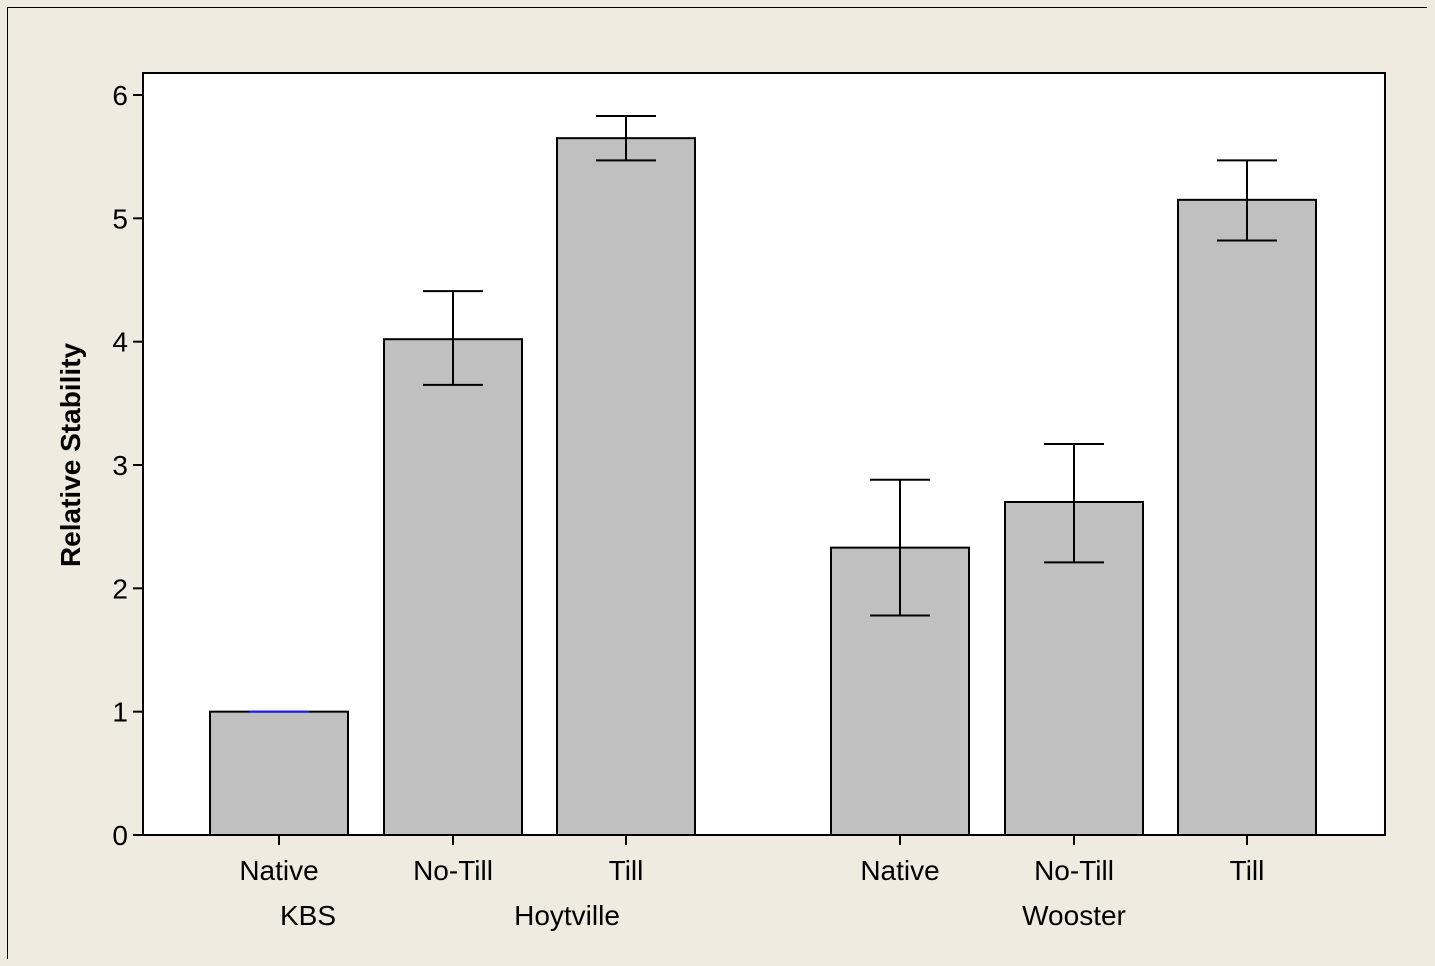  What do you see at coordinates (120, 712) in the screenshot?
I see `y-tick-label-1: 1` at bounding box center [120, 712].